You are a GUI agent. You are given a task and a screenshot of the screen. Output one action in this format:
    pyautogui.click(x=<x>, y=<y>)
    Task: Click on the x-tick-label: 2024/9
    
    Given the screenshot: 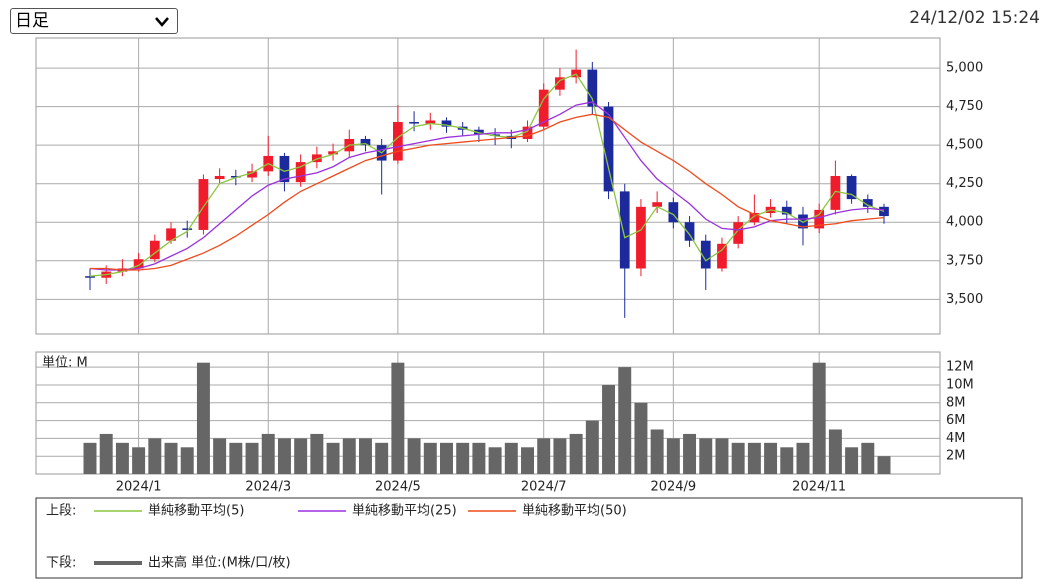 What is the action you would take?
    pyautogui.click(x=673, y=487)
    